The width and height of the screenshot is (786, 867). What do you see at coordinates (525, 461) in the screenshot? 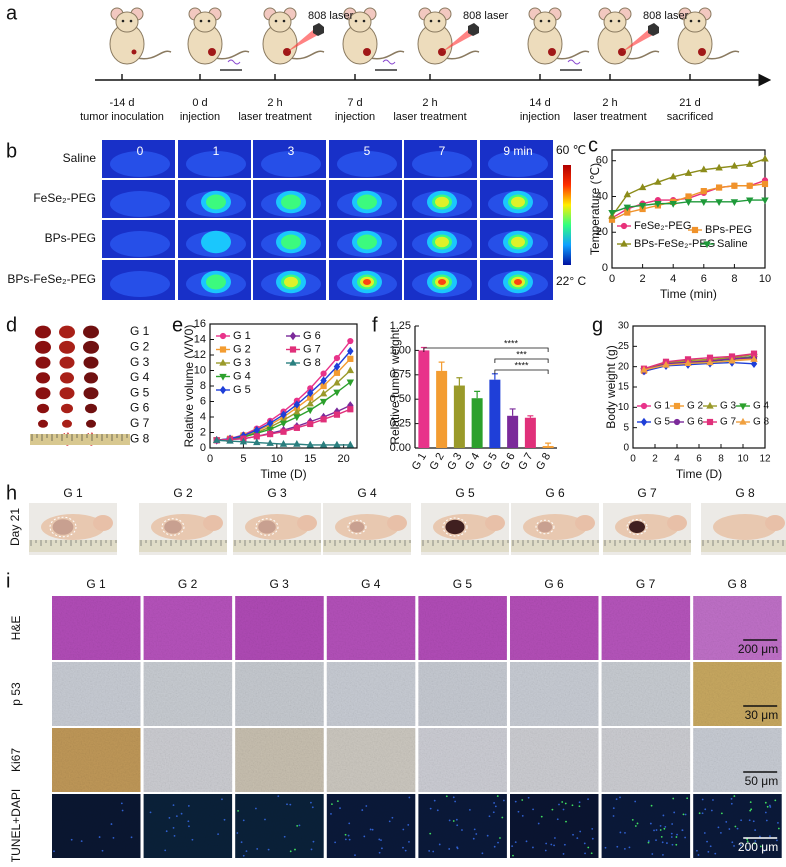
I see `x-tick-label: G 7` at bounding box center [525, 461].